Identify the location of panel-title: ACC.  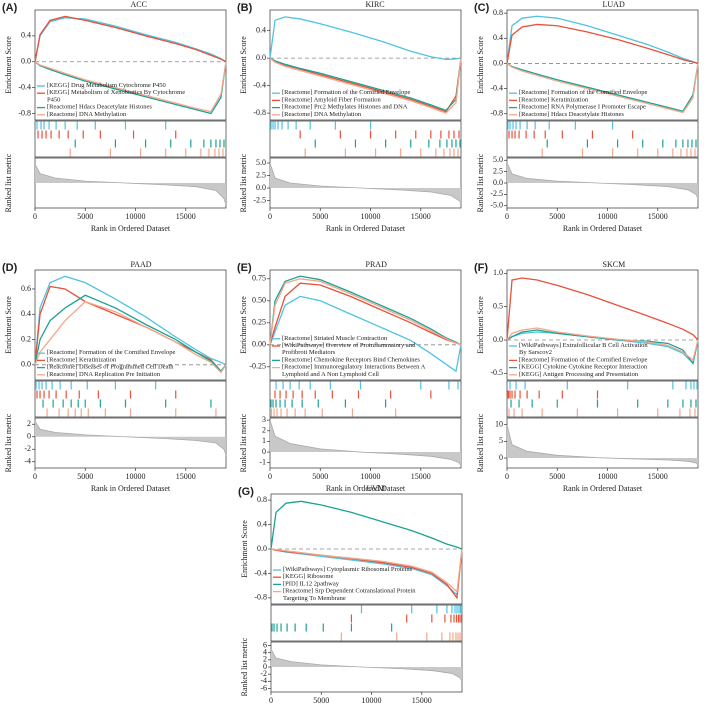
(139, 4).